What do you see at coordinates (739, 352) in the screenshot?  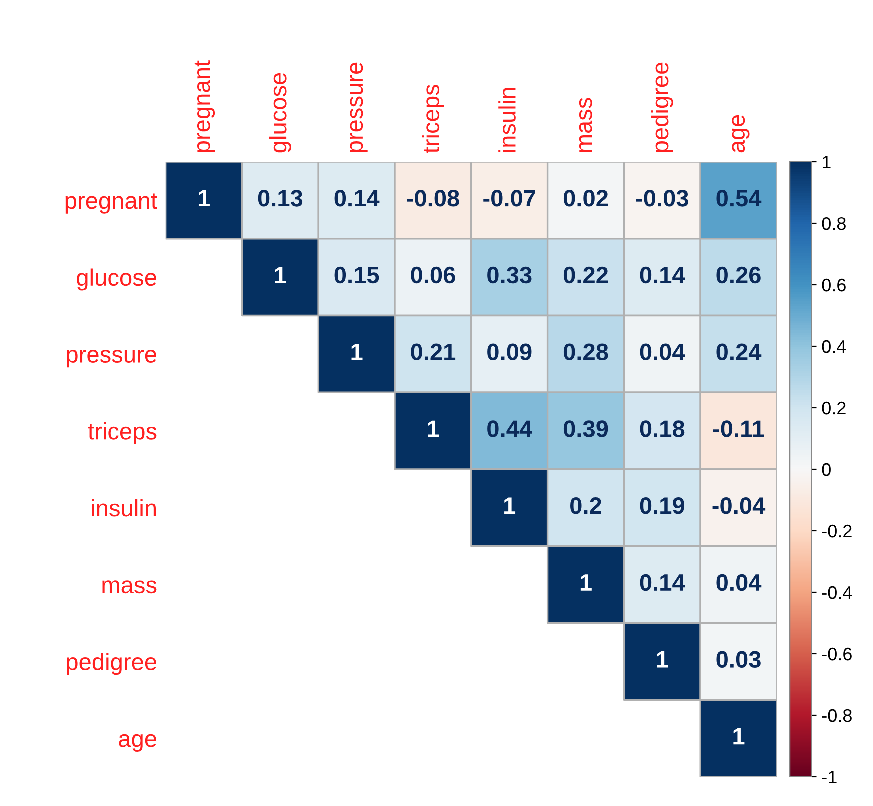 I see `data-label: 0.24` at bounding box center [739, 352].